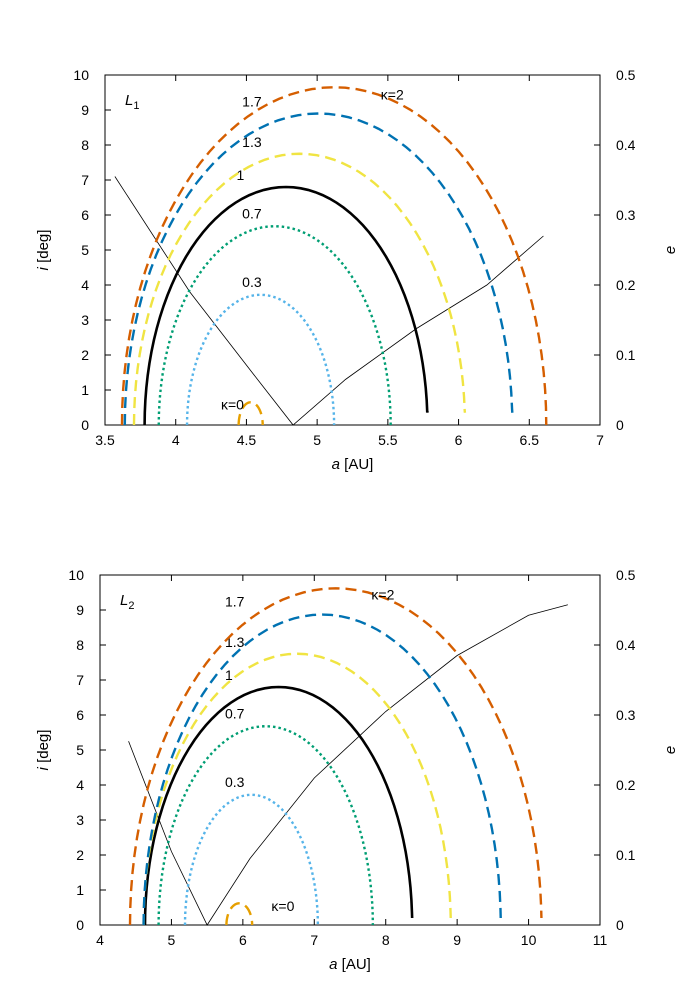  I want to click on x-tick-label: 4, so click(100, 940).